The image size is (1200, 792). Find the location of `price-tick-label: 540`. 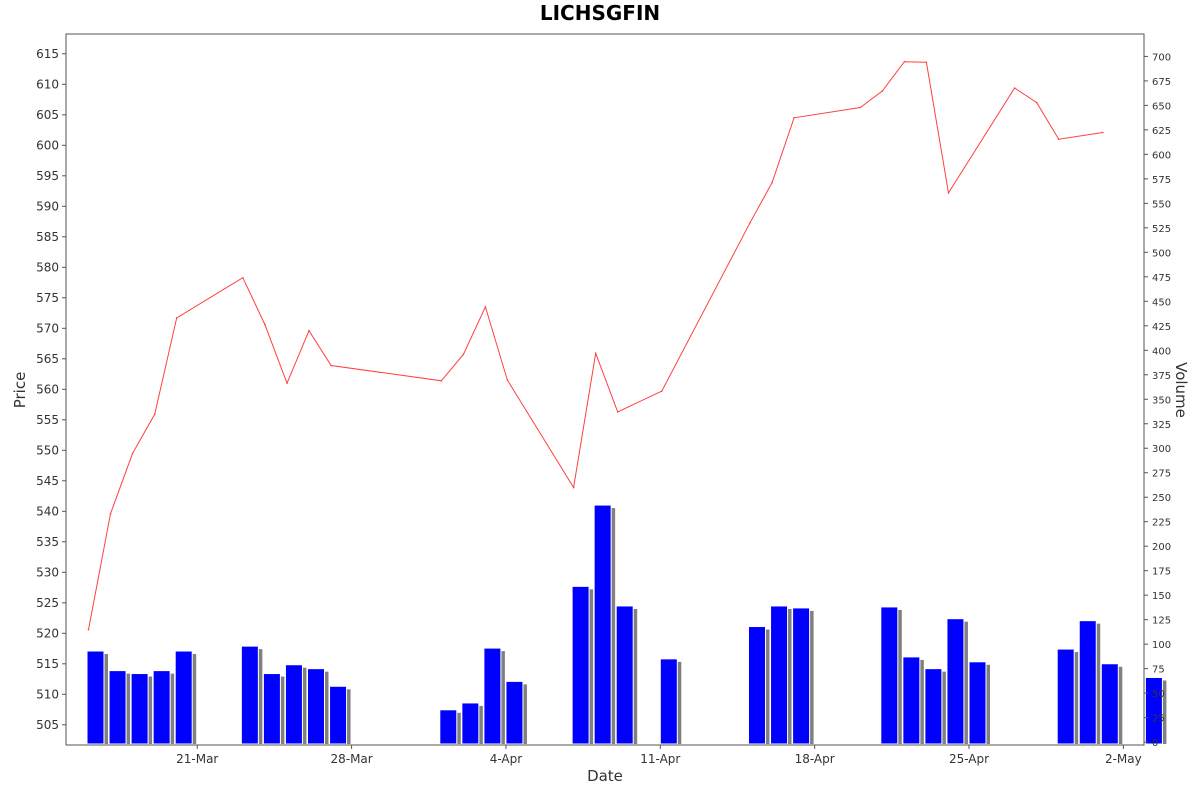

price-tick-label: 540 is located at coordinates (47, 511).